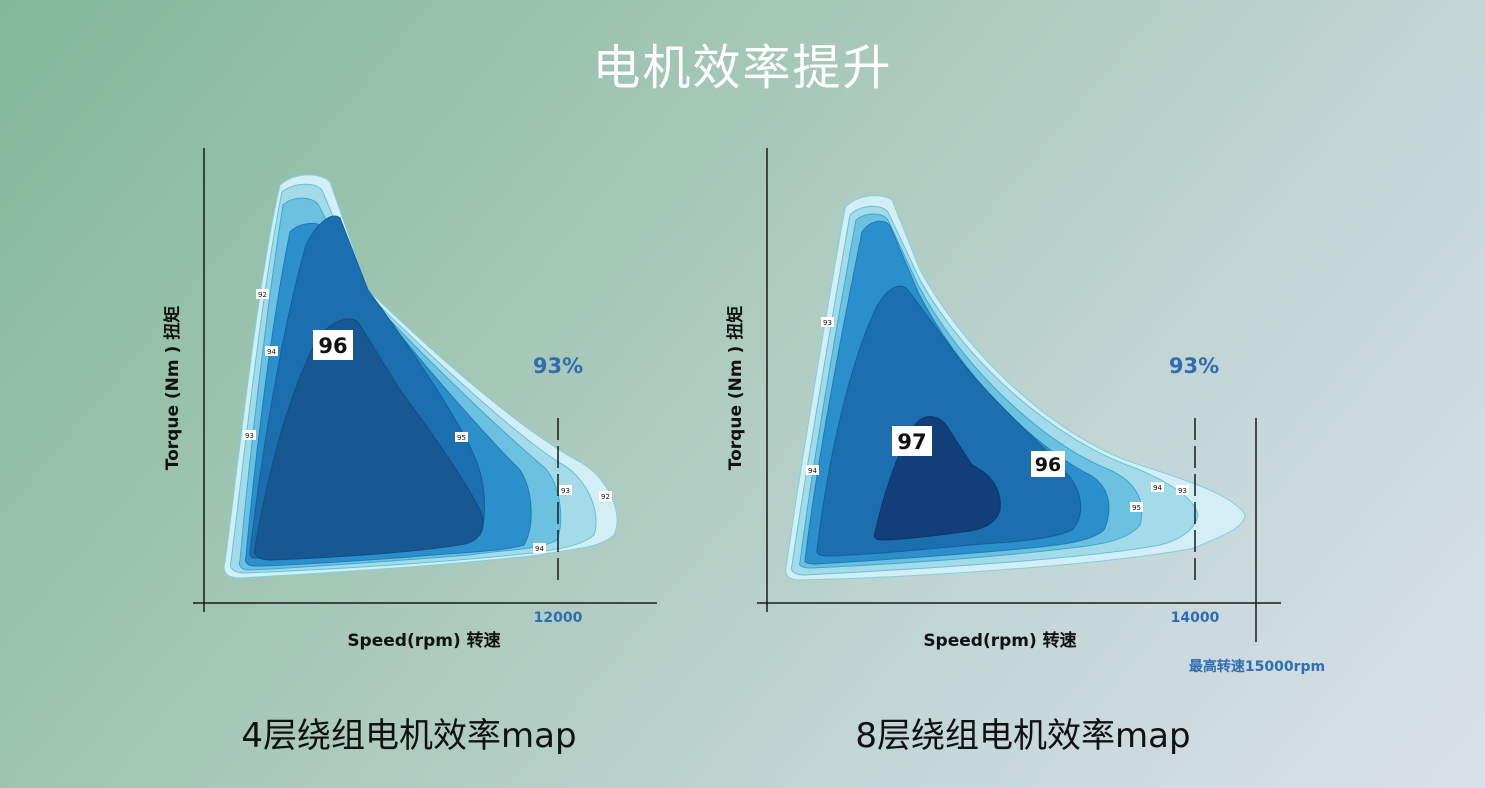 Image resolution: width=1485 pixels, height=788 pixels. I want to click on contour-label-92: 92, so click(262, 294).